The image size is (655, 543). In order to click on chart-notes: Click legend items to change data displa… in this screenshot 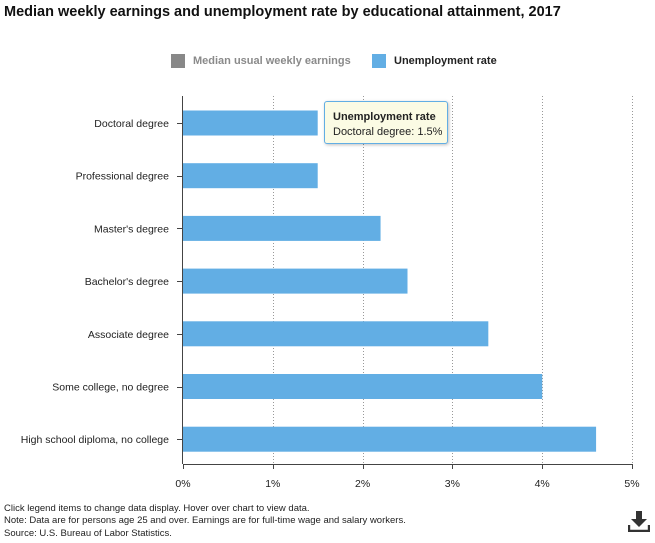, I will do `click(205, 521)`.